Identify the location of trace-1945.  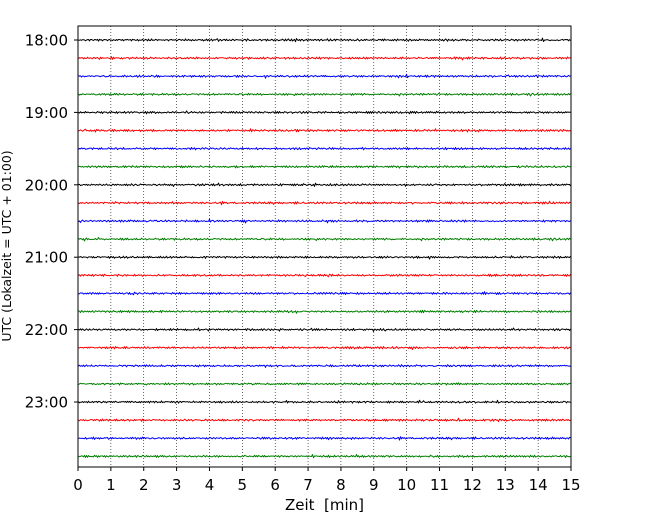
(324, 167).